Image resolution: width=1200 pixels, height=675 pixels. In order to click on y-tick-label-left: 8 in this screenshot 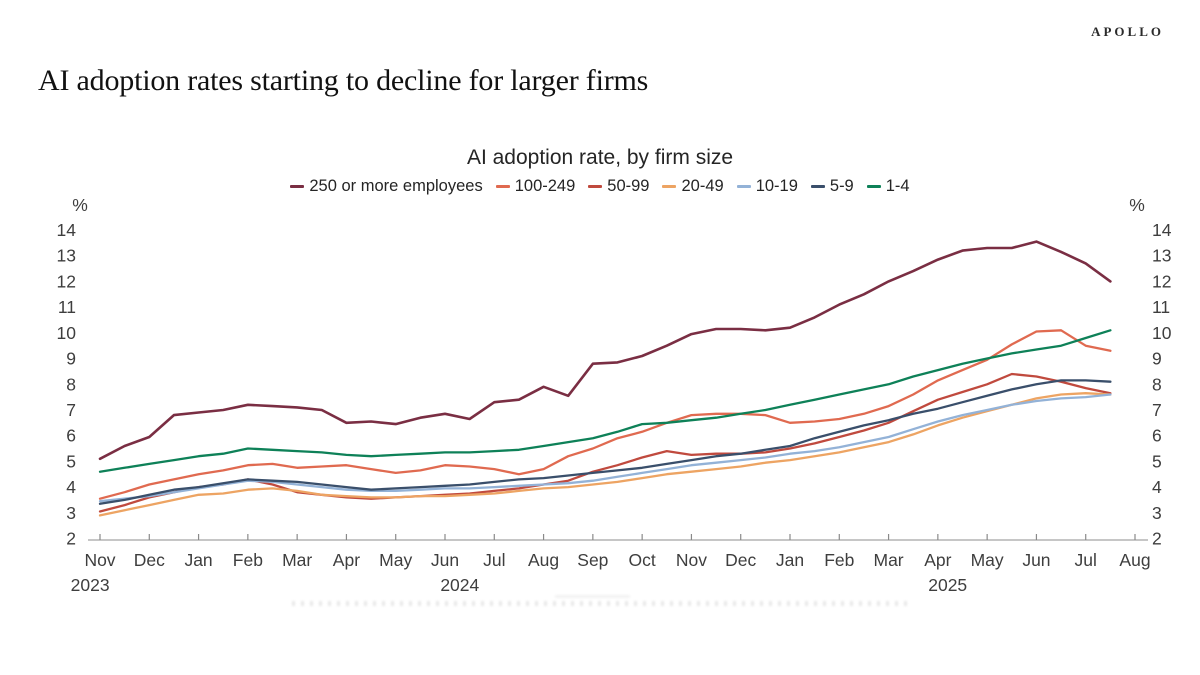, I will do `click(71, 384)`.